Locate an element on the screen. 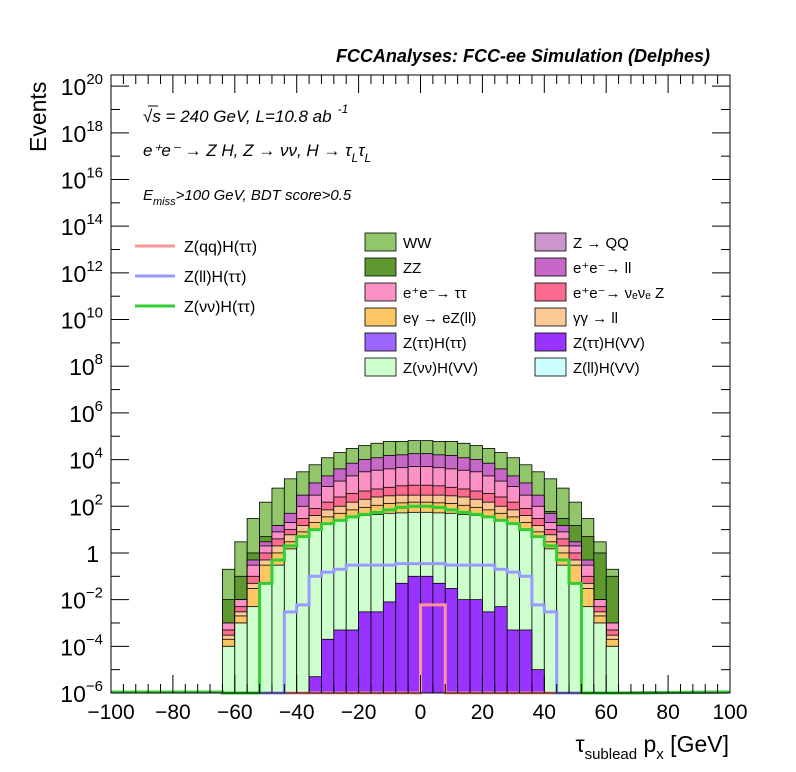  legend-signal-0: Z(qq)H(ττ) is located at coordinates (196, 247).